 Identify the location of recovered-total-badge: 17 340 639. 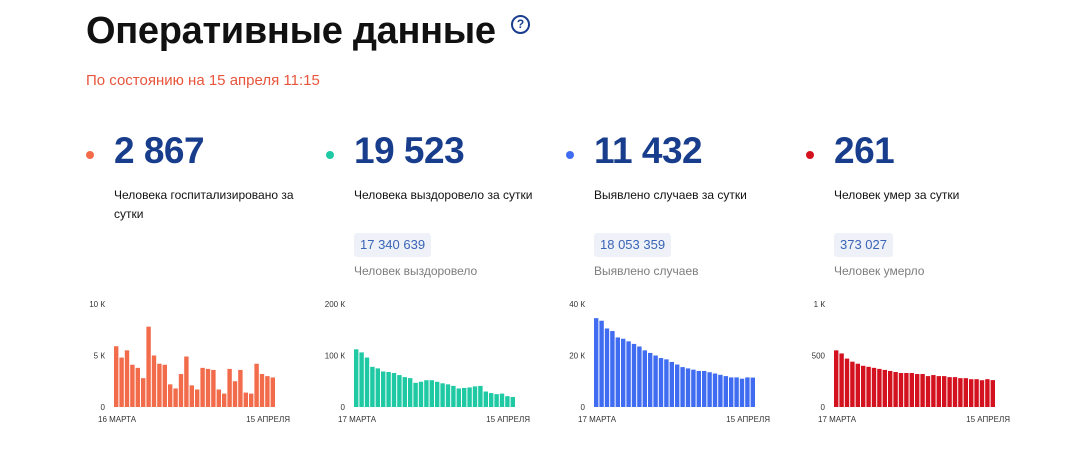
(393, 245).